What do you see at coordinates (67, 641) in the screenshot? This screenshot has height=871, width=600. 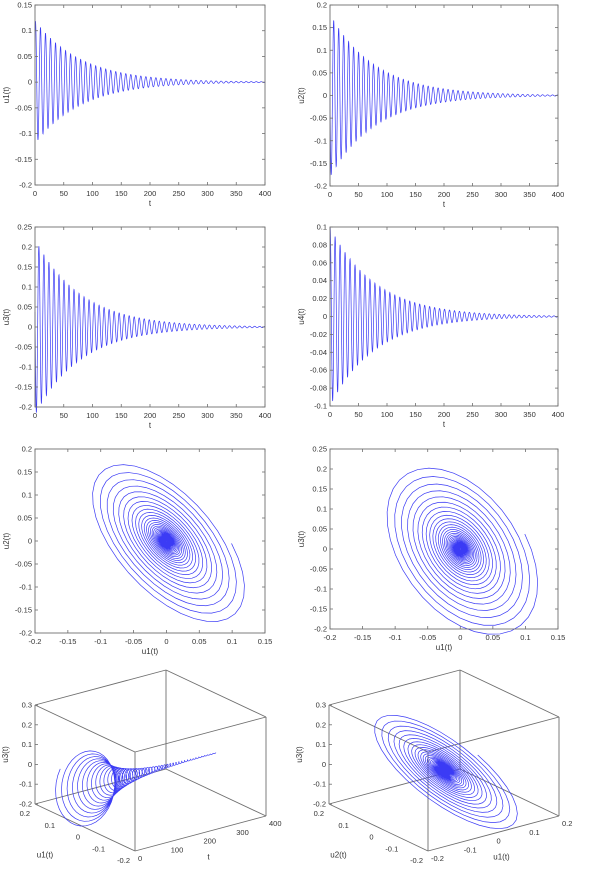 I see `x-tick-label: -0.15` at bounding box center [67, 641].